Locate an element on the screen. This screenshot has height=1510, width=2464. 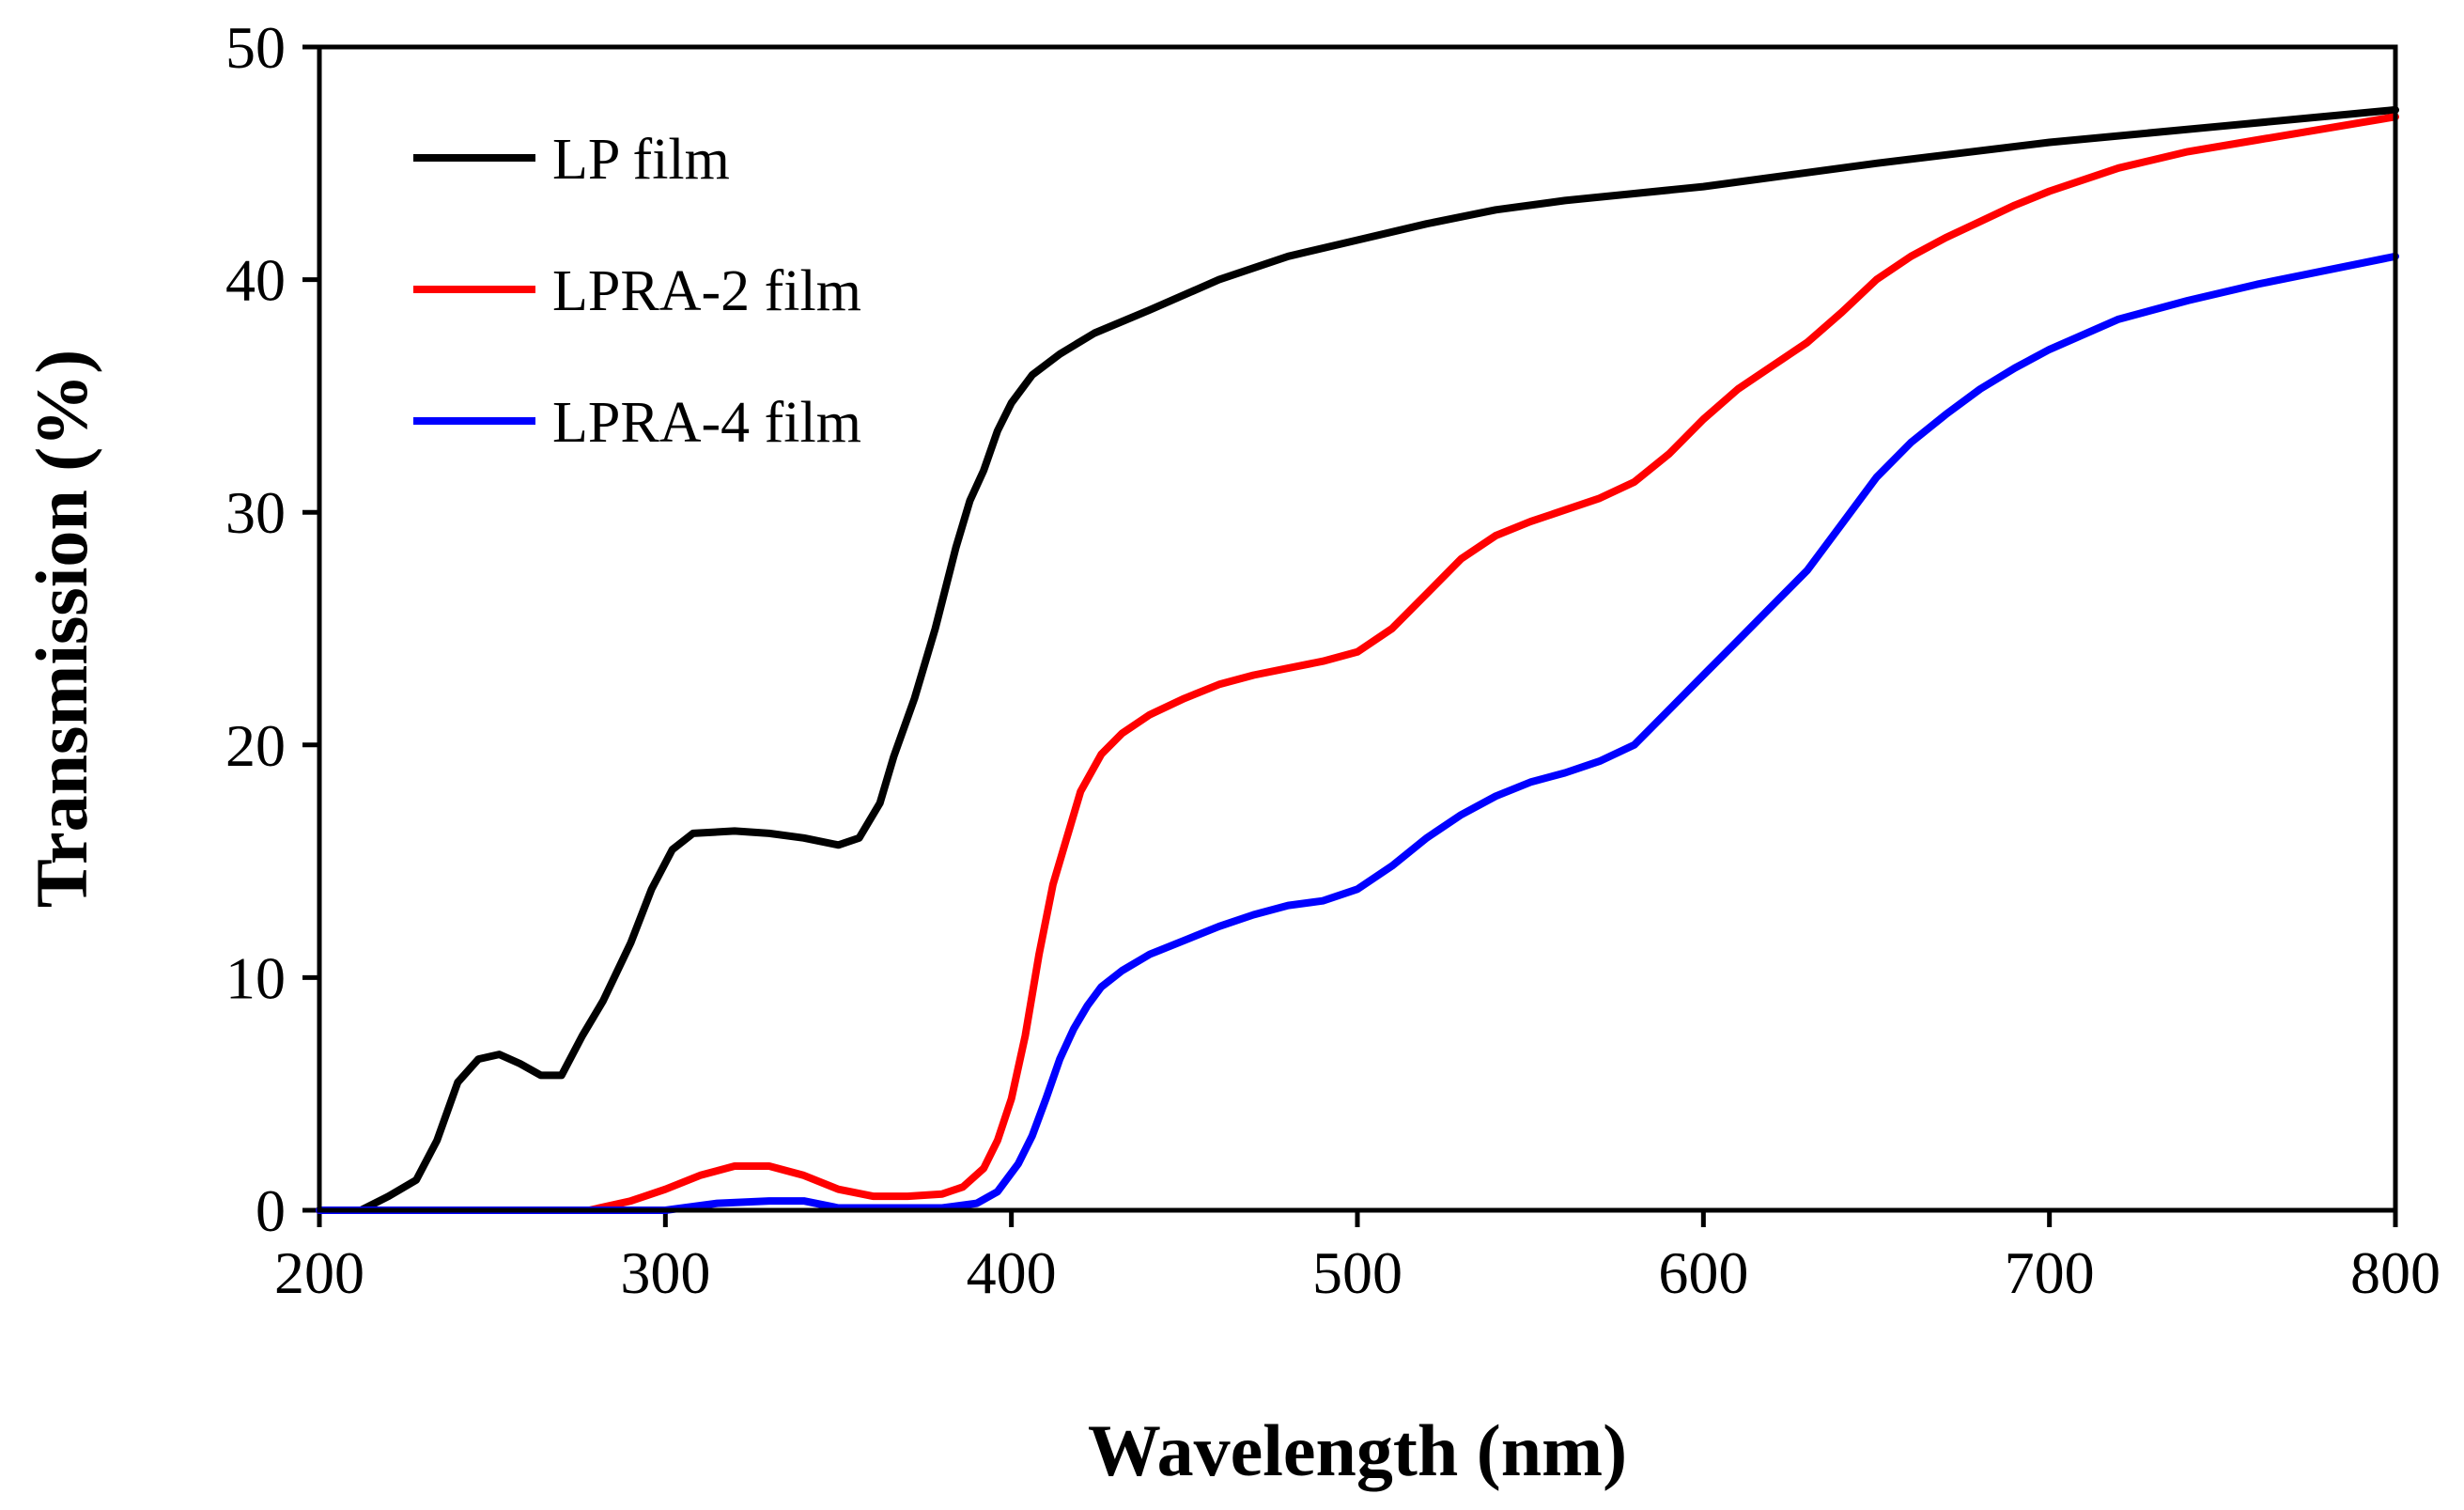
legend-label: LP film is located at coordinates (641, 160).